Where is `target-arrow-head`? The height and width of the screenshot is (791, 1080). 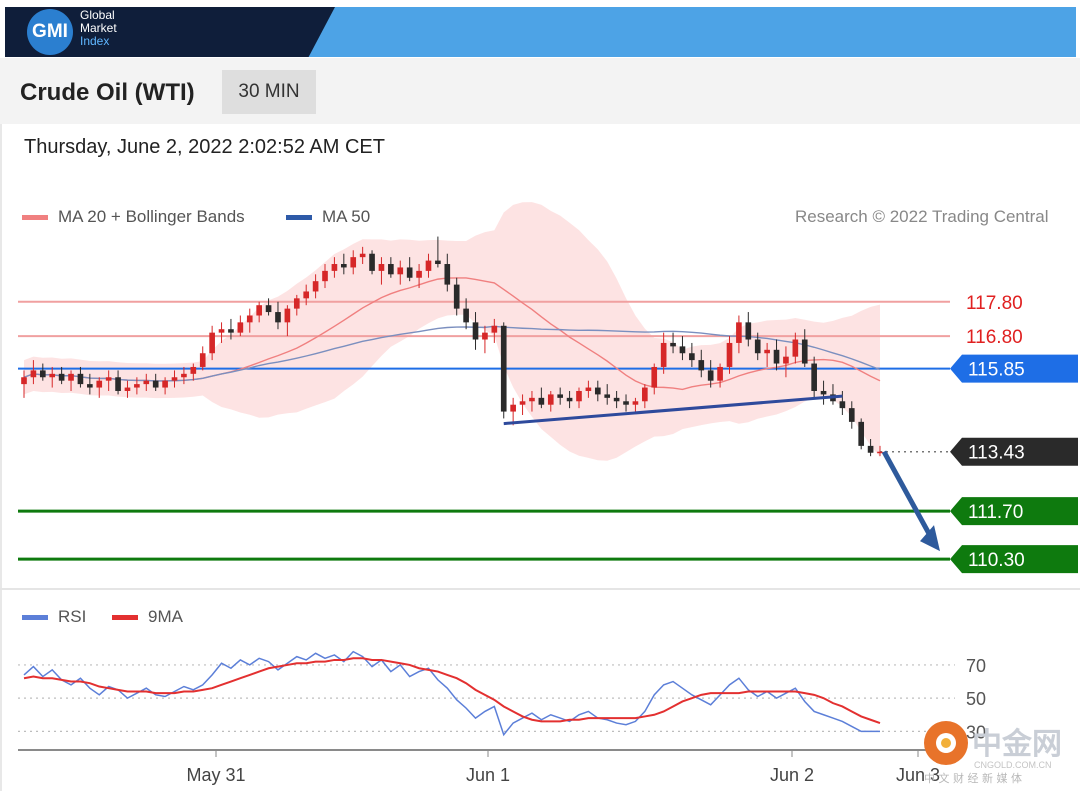 target-arrow-head is located at coordinates (930, 538).